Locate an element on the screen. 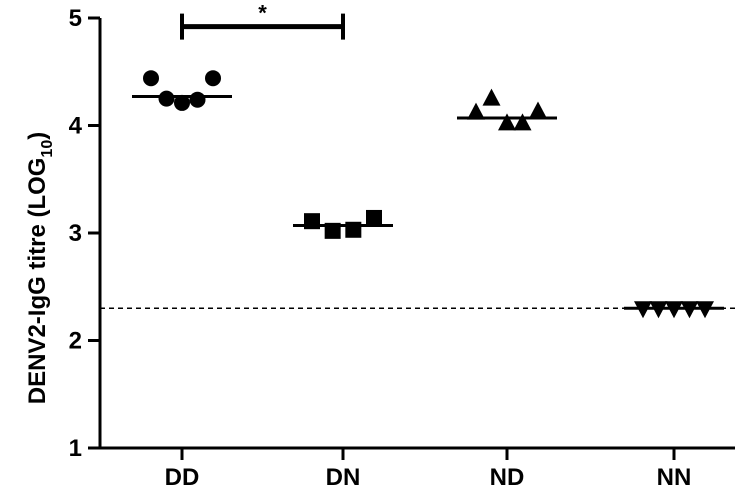 The image size is (736, 495). y-tick-label: 3 is located at coordinates (75, 233).